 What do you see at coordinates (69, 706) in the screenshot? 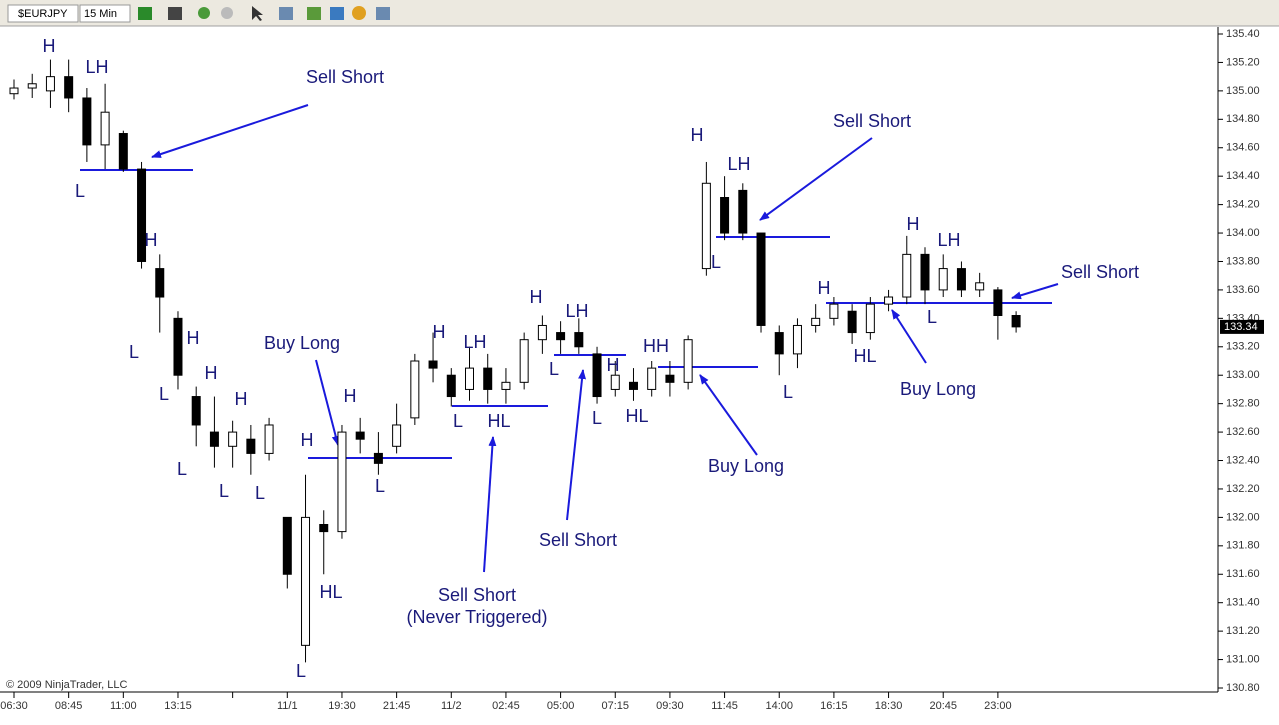
I see `x-tick-label: 08:45` at bounding box center [69, 706].